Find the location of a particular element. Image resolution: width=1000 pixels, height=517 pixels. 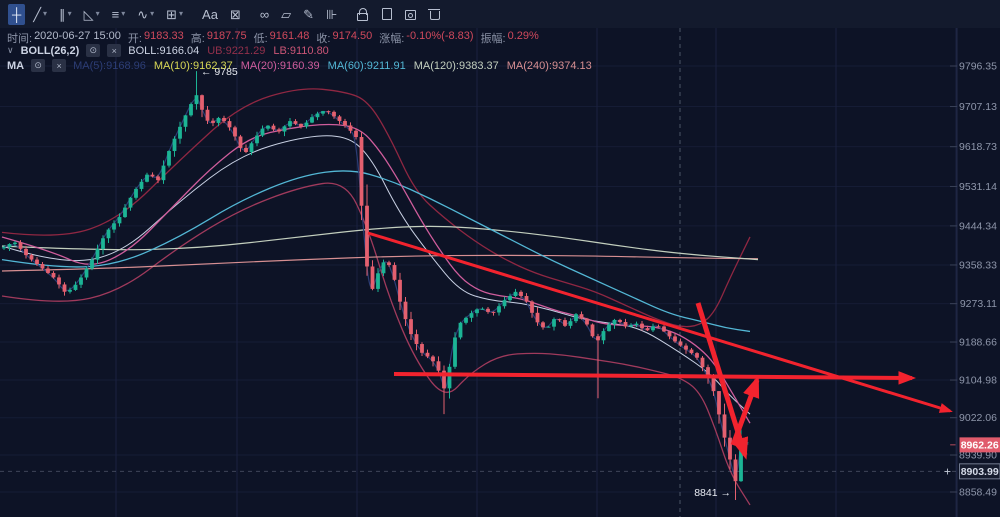

boll-close-icon: × is located at coordinates (114, 50).